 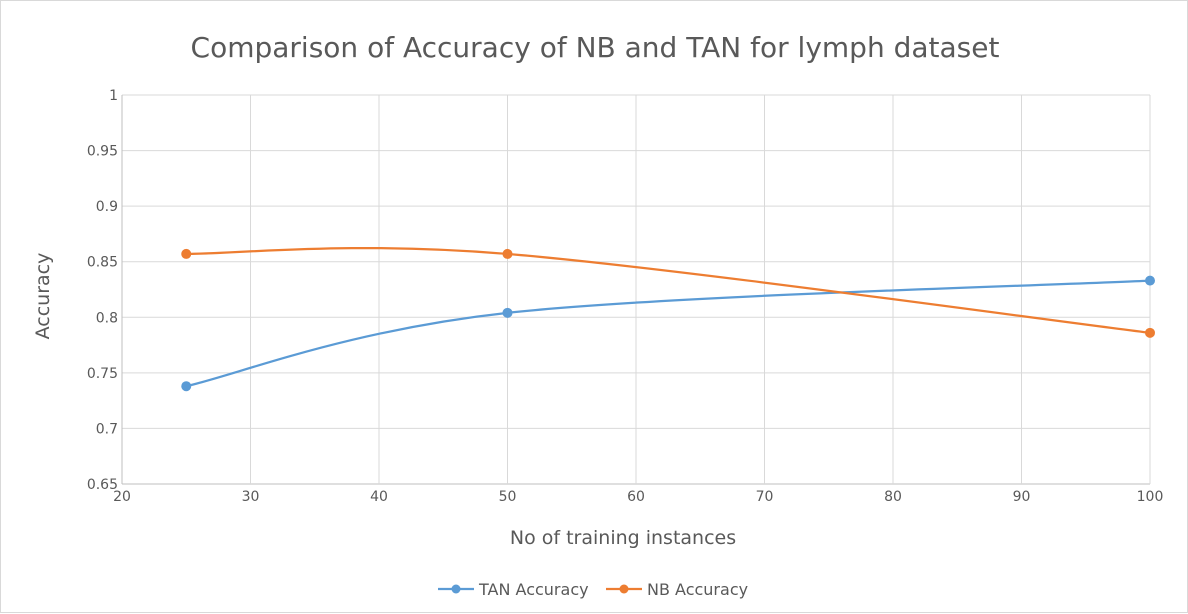 What do you see at coordinates (102, 263) in the screenshot?
I see `y-tick-label: 0.85` at bounding box center [102, 263].